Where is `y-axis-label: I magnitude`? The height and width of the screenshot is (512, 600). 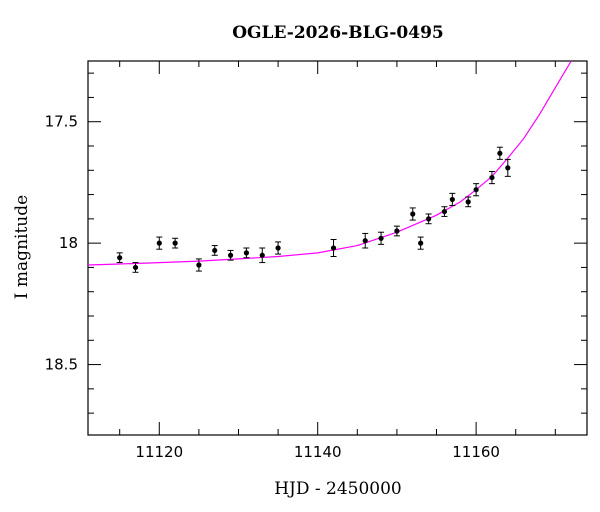 y-axis-label: I magnitude is located at coordinates (22, 247).